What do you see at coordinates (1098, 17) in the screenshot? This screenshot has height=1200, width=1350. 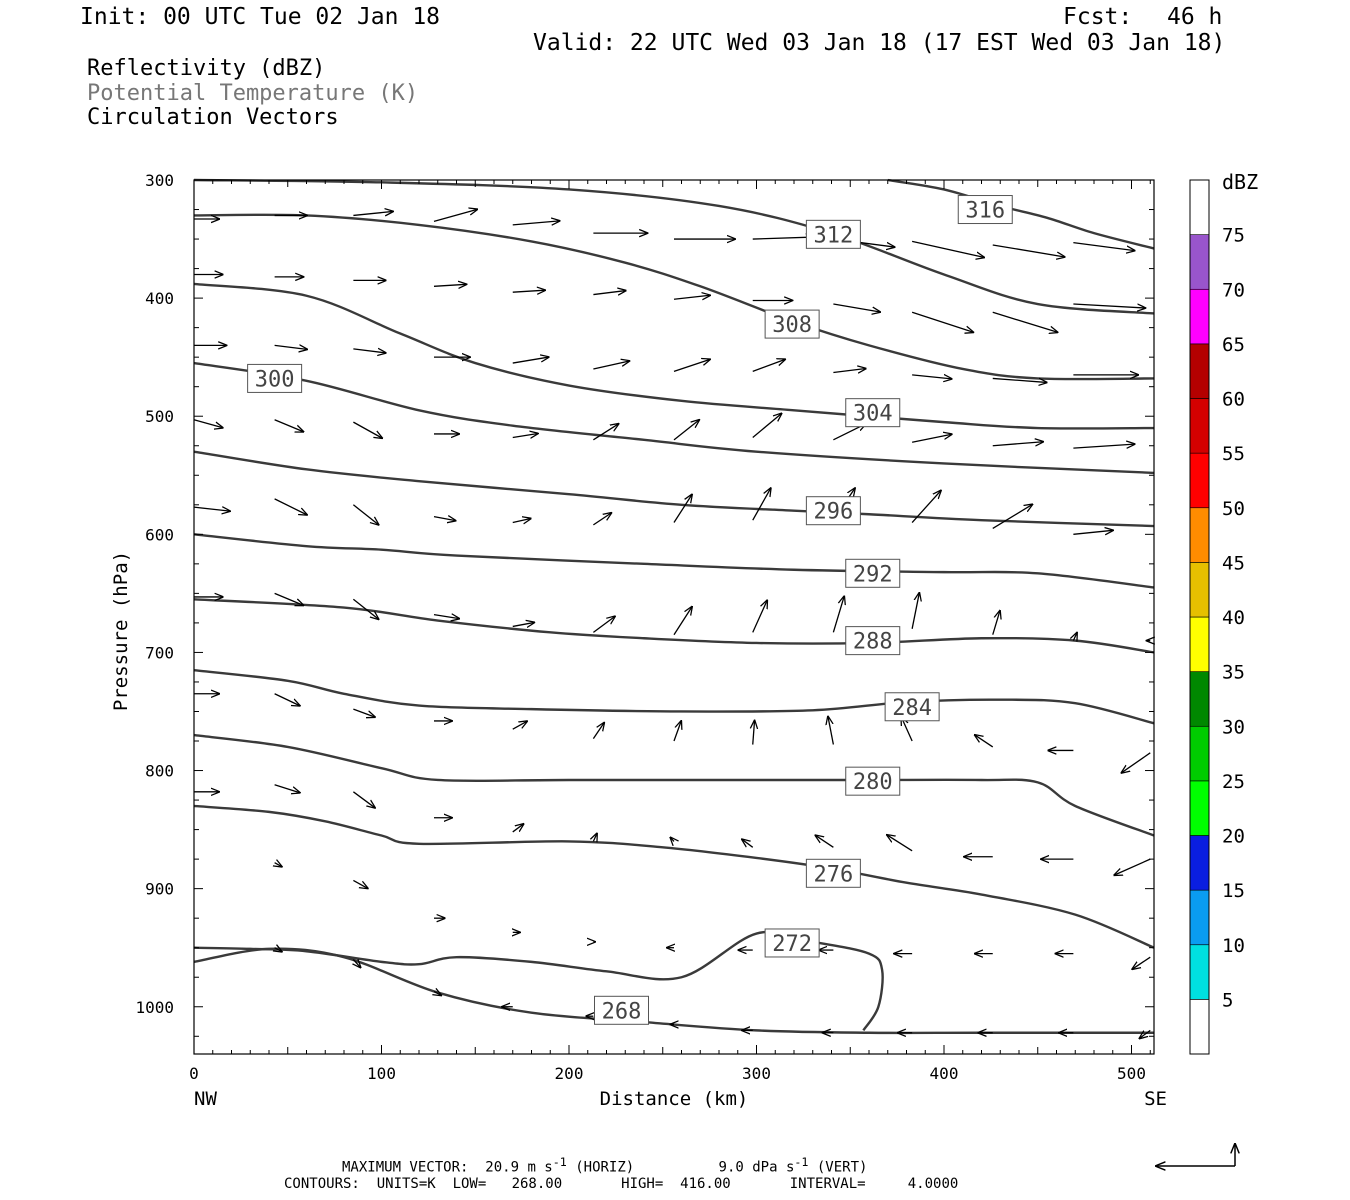 I see `forecast-label: Fcst:` at bounding box center [1098, 17].